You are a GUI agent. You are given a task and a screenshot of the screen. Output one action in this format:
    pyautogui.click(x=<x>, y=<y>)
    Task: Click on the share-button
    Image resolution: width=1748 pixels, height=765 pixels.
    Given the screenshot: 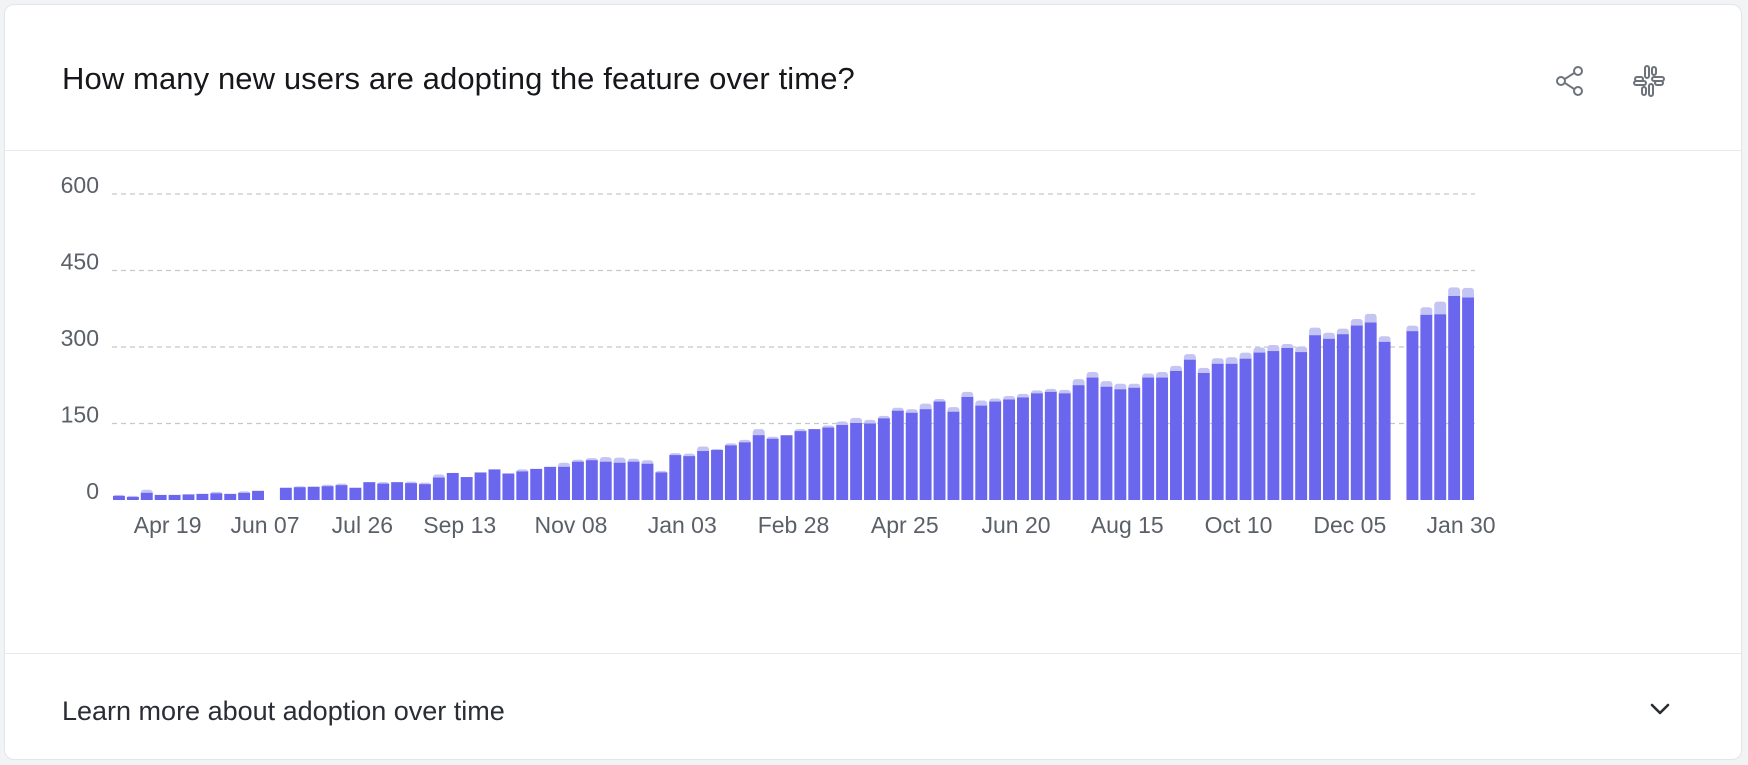 What is the action you would take?
    pyautogui.click(x=1570, y=81)
    